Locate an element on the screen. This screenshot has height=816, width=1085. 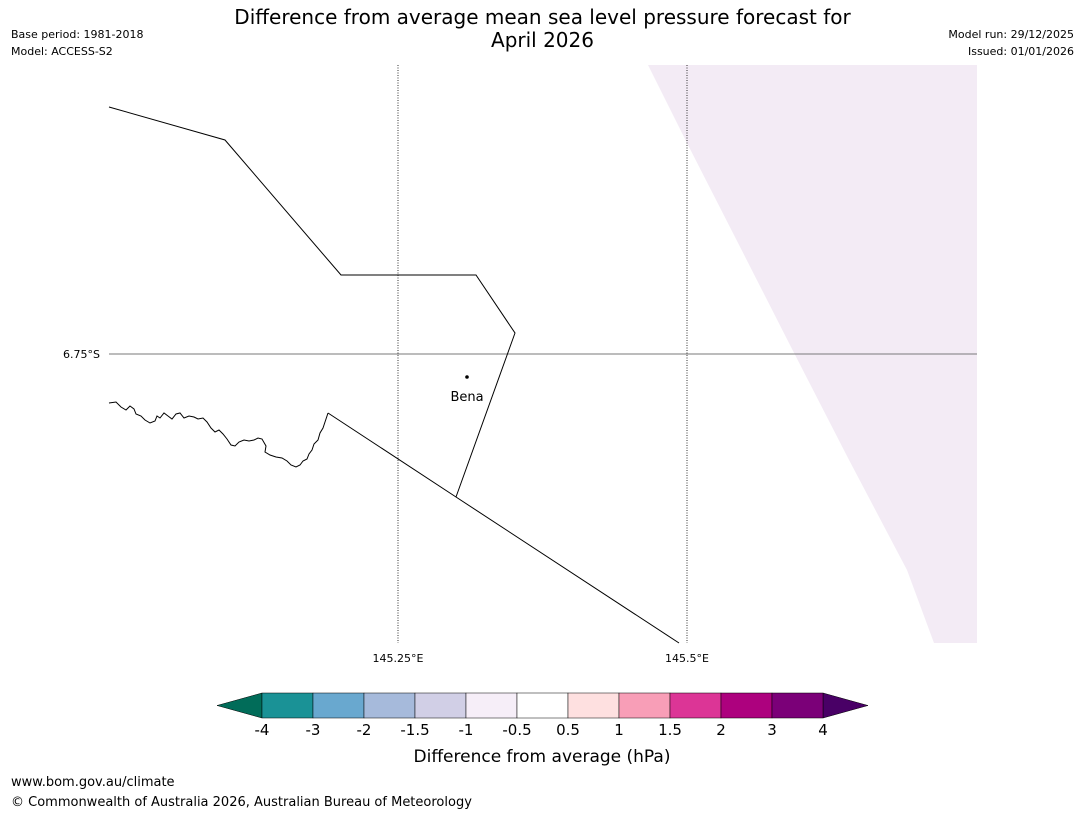
latitude-label: 6.75°S is located at coordinates (81, 354).